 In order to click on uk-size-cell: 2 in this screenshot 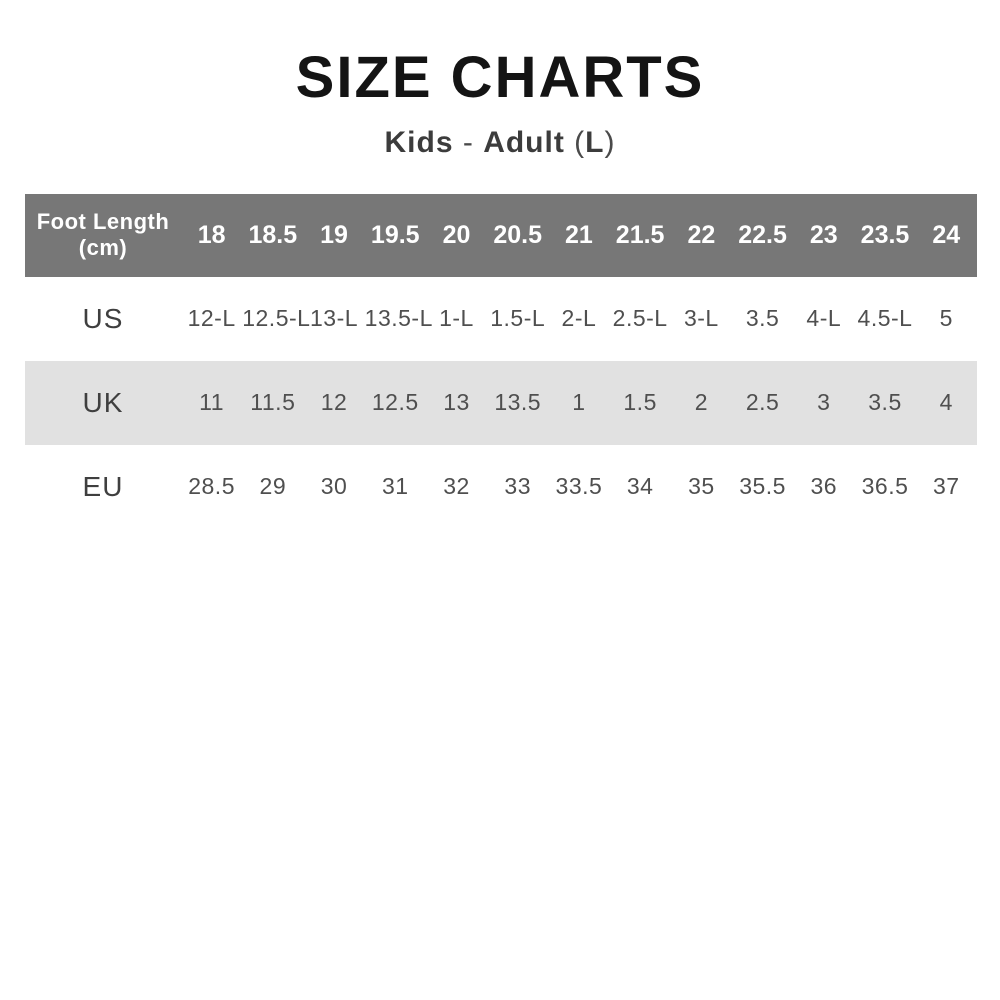, I will do `click(701, 402)`.